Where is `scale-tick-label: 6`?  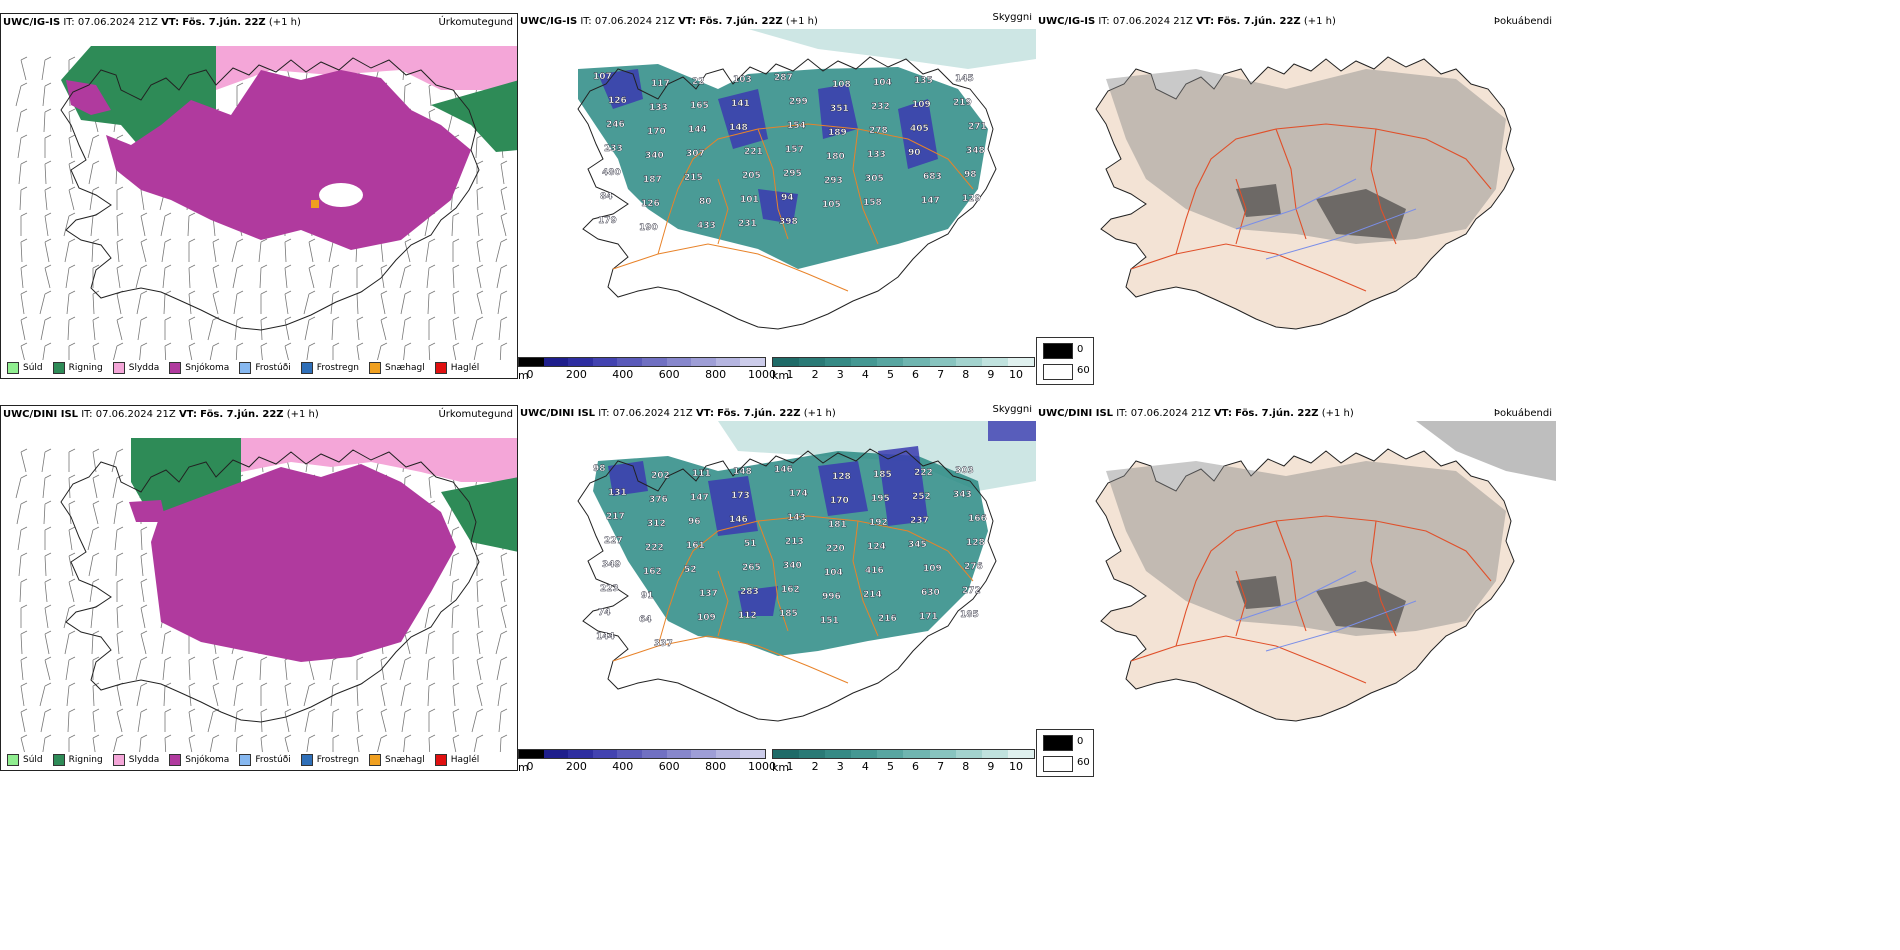
scale-tick-label: 6 is located at coordinates (916, 374).